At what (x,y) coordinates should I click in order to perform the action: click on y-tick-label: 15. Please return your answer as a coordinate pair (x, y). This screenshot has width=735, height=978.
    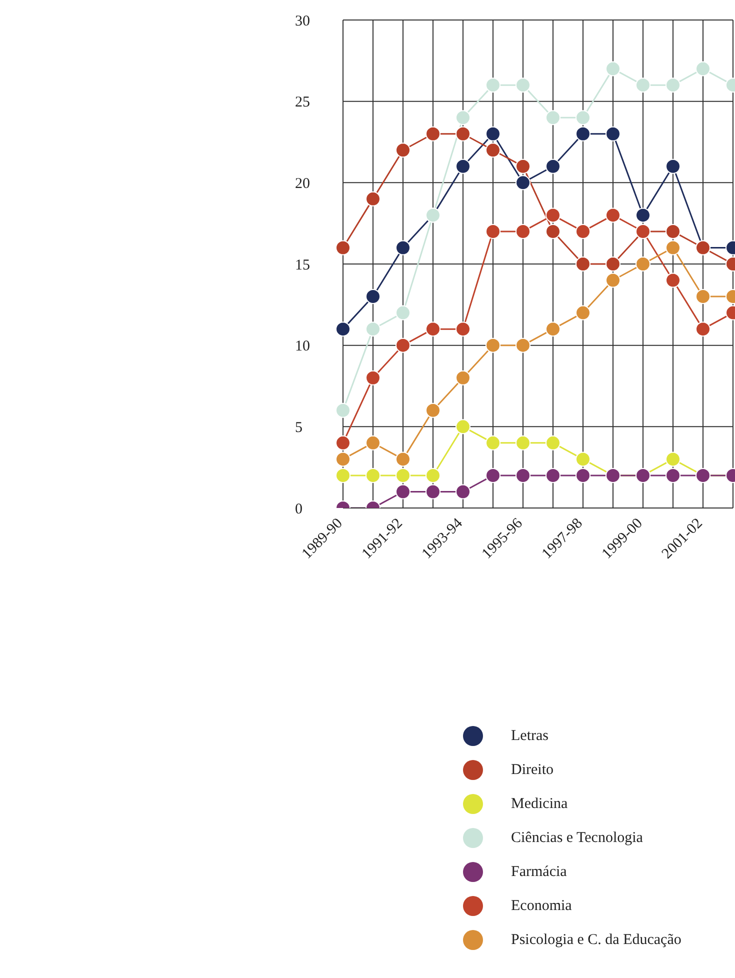
    Looking at the image, I should click on (302, 265).